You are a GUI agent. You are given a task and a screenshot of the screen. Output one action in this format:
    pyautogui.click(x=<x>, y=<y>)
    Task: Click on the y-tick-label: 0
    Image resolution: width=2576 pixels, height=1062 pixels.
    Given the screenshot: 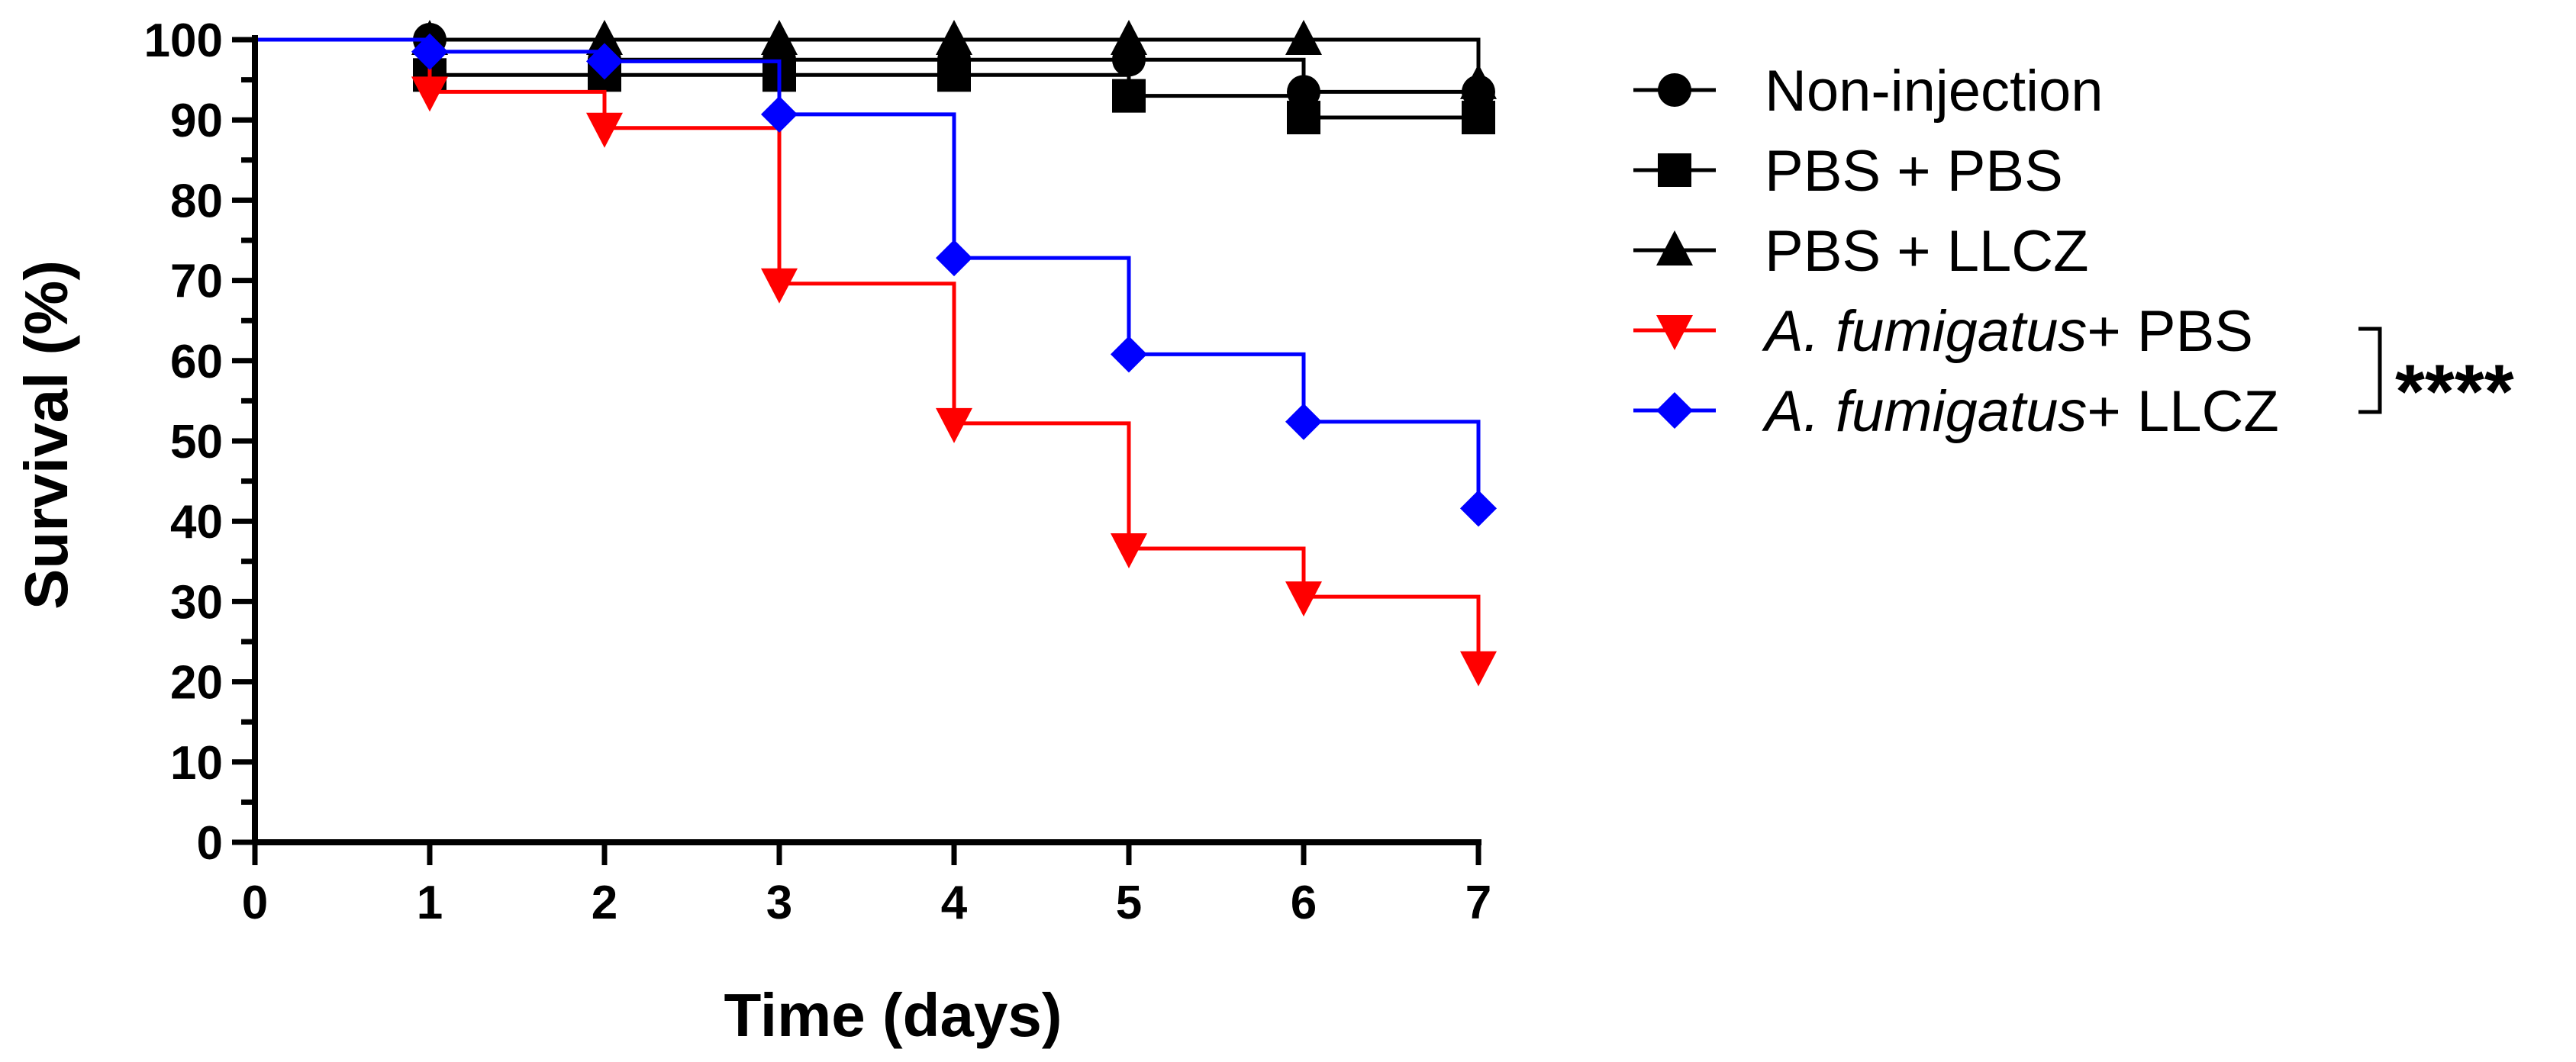 What is the action you would take?
    pyautogui.click(x=210, y=843)
    